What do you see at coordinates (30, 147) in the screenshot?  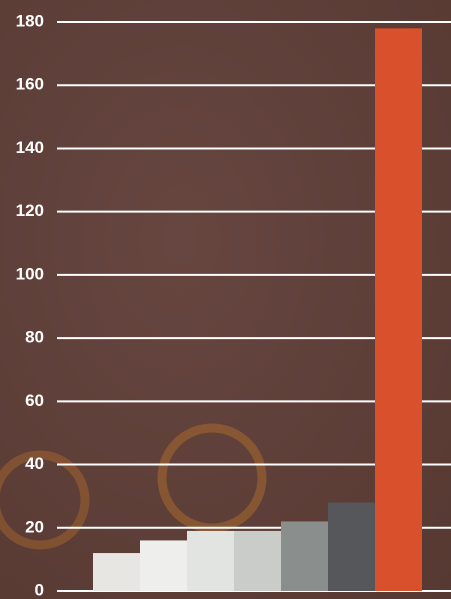 I see `y-tick-label: 140` at bounding box center [30, 147].